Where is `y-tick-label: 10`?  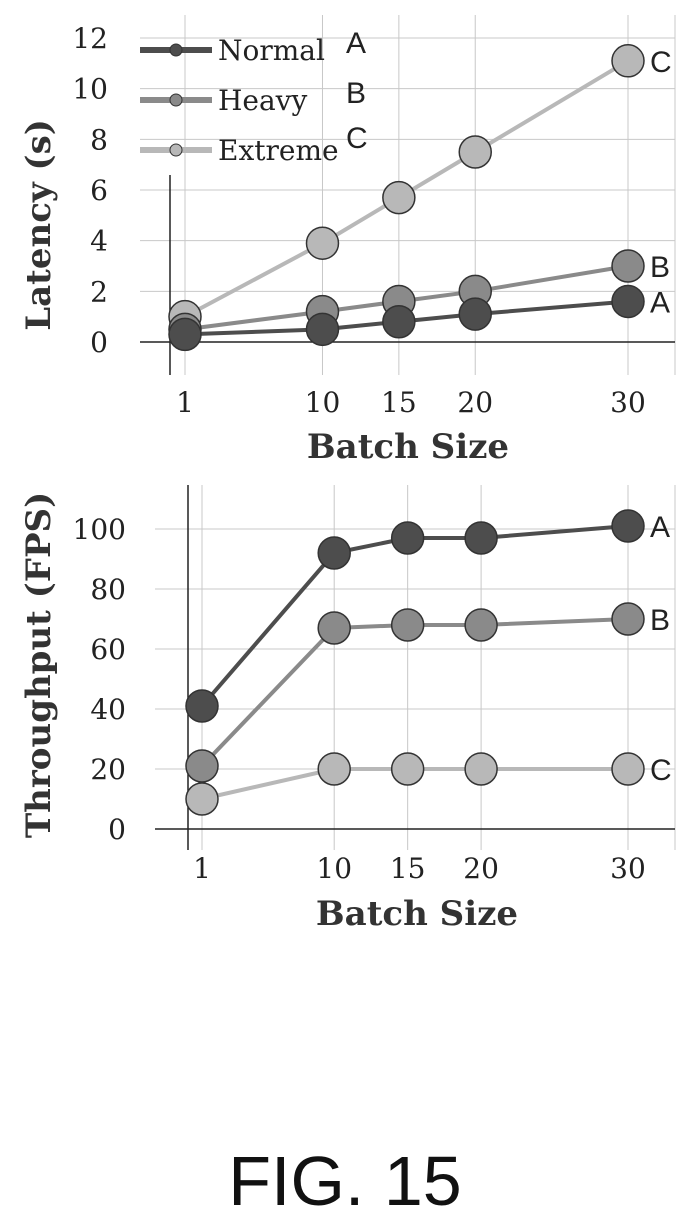
y-tick-label: 10 is located at coordinates (90, 89).